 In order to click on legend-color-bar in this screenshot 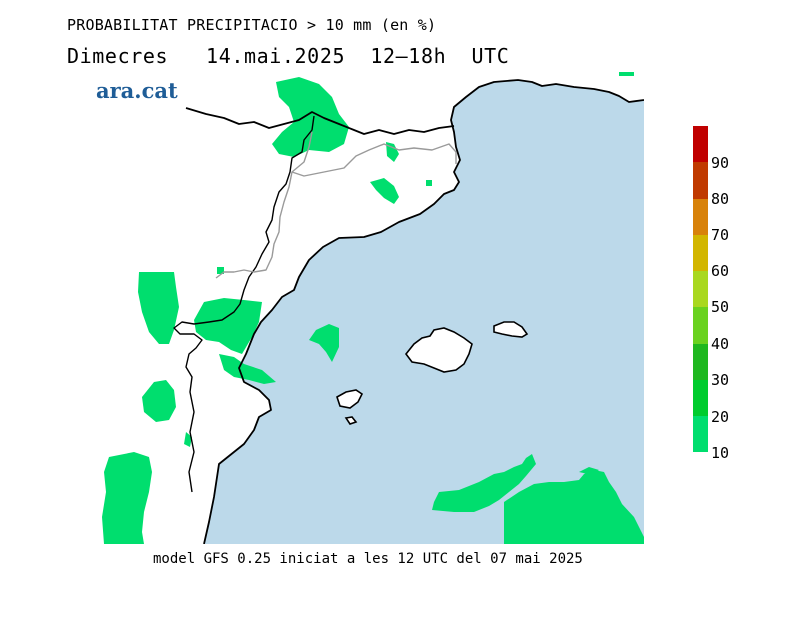, I will do `click(700, 289)`.